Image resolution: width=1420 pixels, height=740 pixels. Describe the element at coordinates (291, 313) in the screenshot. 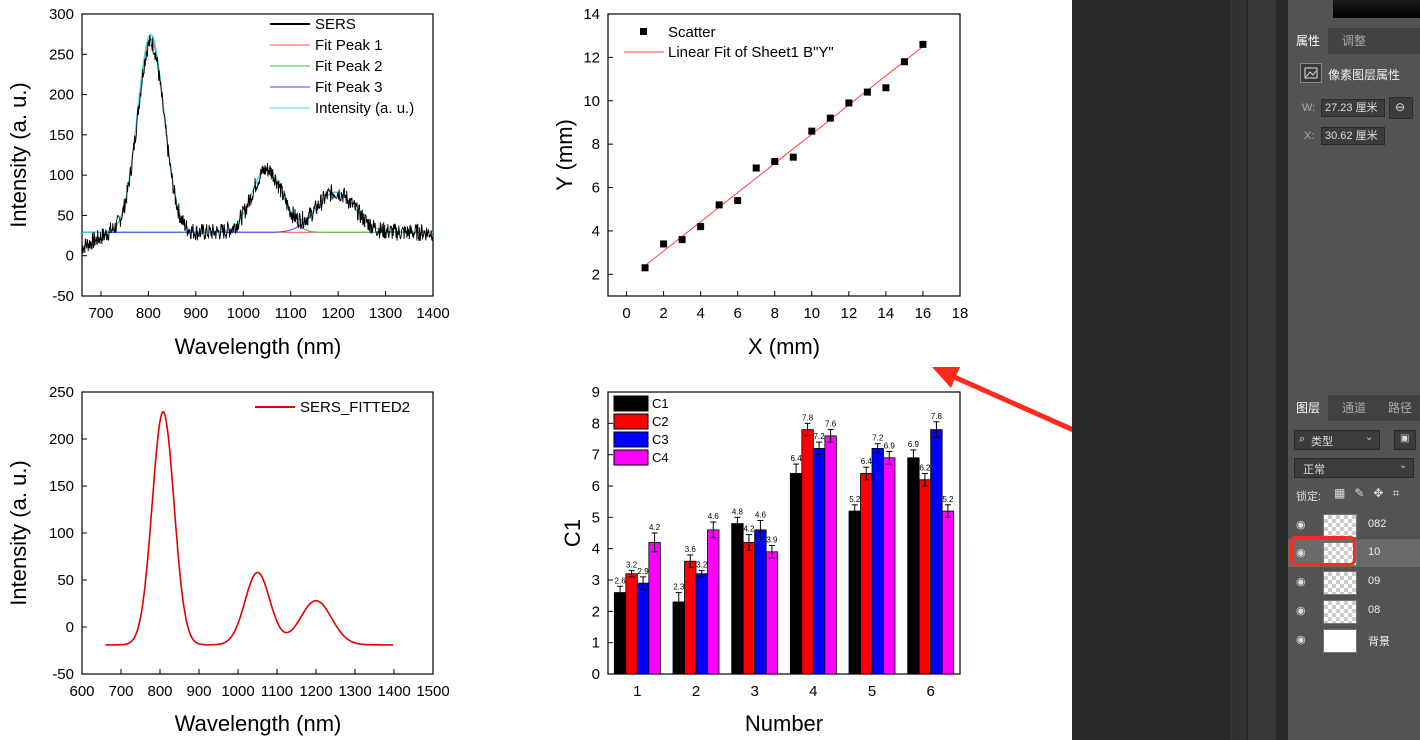

I see `sers-xtick-label: 1100` at that location.